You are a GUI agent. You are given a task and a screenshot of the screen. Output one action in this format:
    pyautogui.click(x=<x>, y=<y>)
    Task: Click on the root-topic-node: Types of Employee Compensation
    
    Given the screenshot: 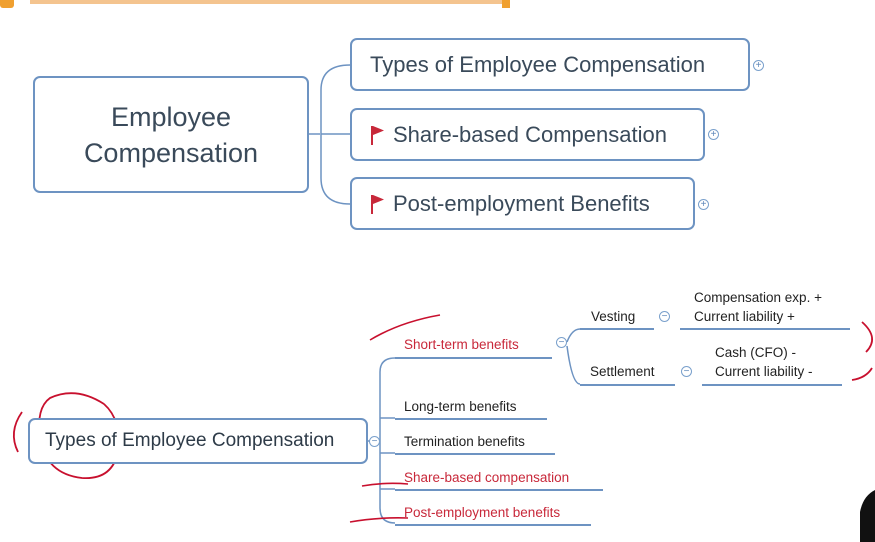 What is the action you would take?
    pyautogui.click(x=198, y=441)
    